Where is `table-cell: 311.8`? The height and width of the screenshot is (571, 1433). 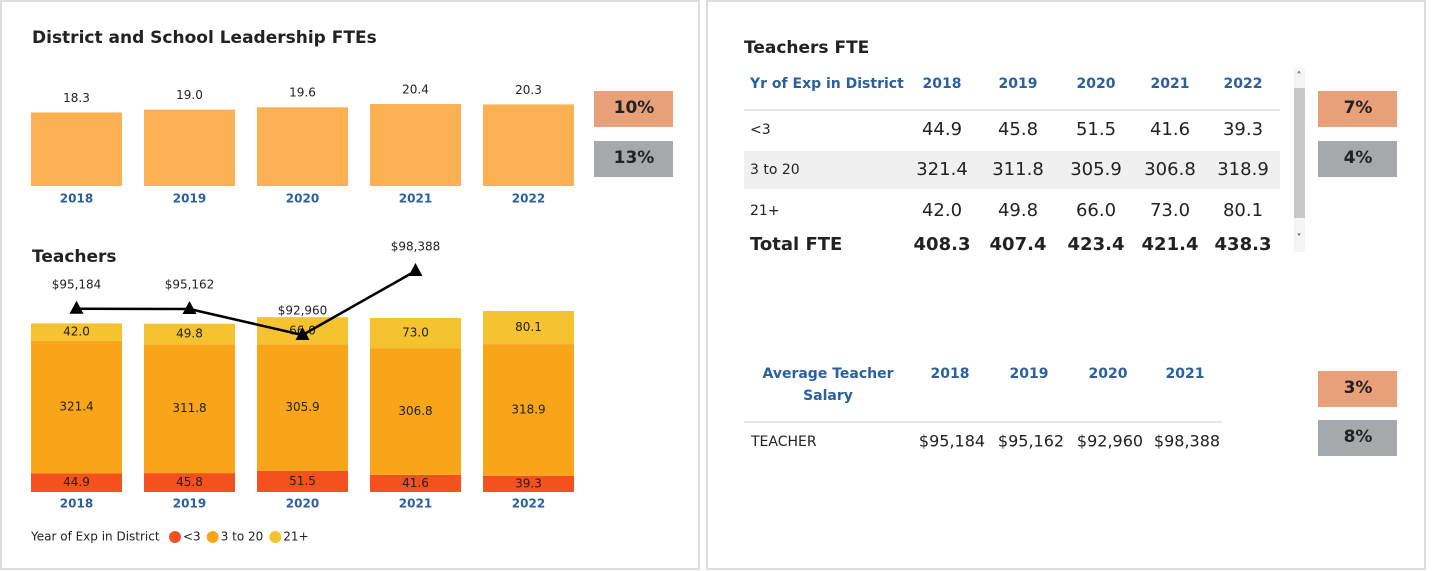
table-cell: 311.8 is located at coordinates (1018, 169).